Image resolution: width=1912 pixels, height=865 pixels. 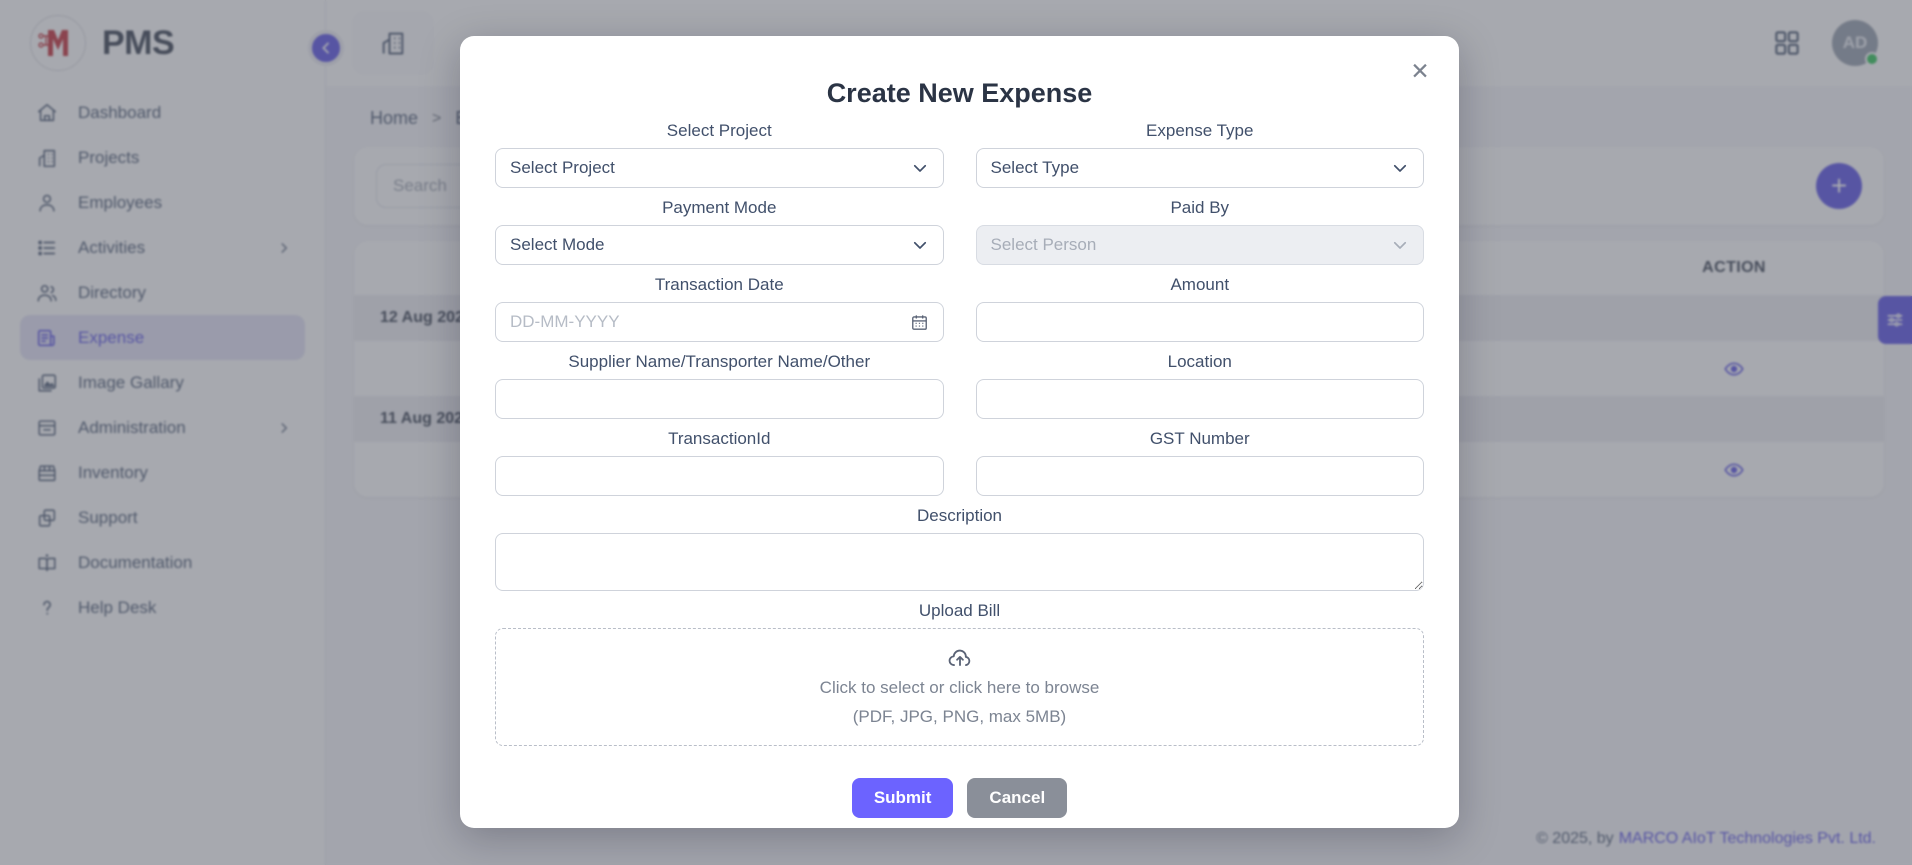 I want to click on cancel-button: Cancel, so click(x=1017, y=798).